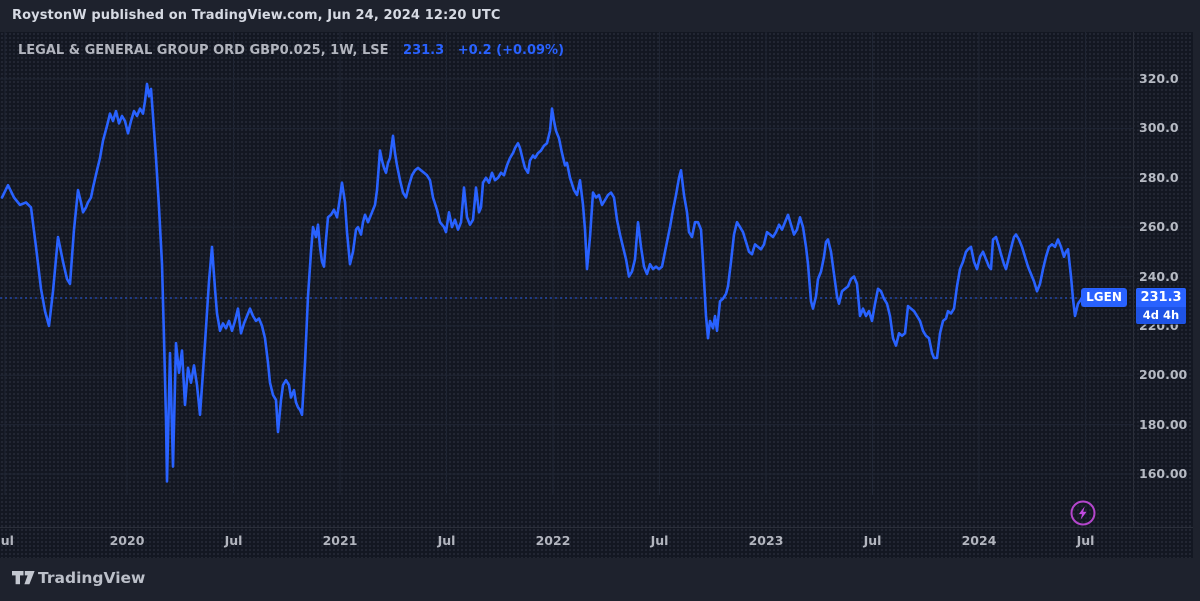  Describe the element at coordinates (424, 50) in the screenshot. I see `header-last-price: 231.3` at that location.